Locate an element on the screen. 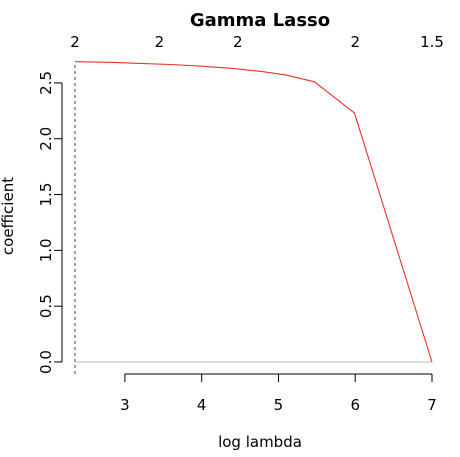 Image resolution: width=460 pixels, height=457 pixels. x-tick-label: 4 is located at coordinates (202, 405).